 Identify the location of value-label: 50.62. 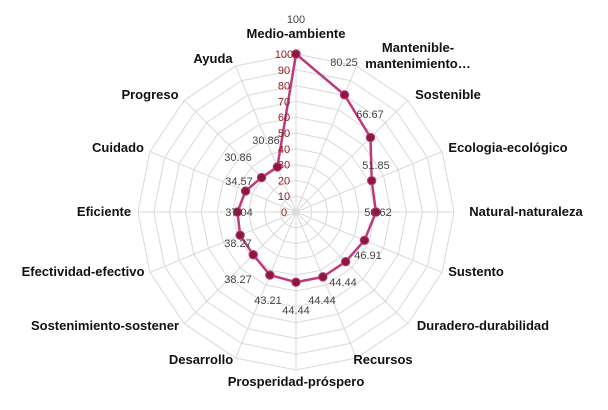
(378, 213).